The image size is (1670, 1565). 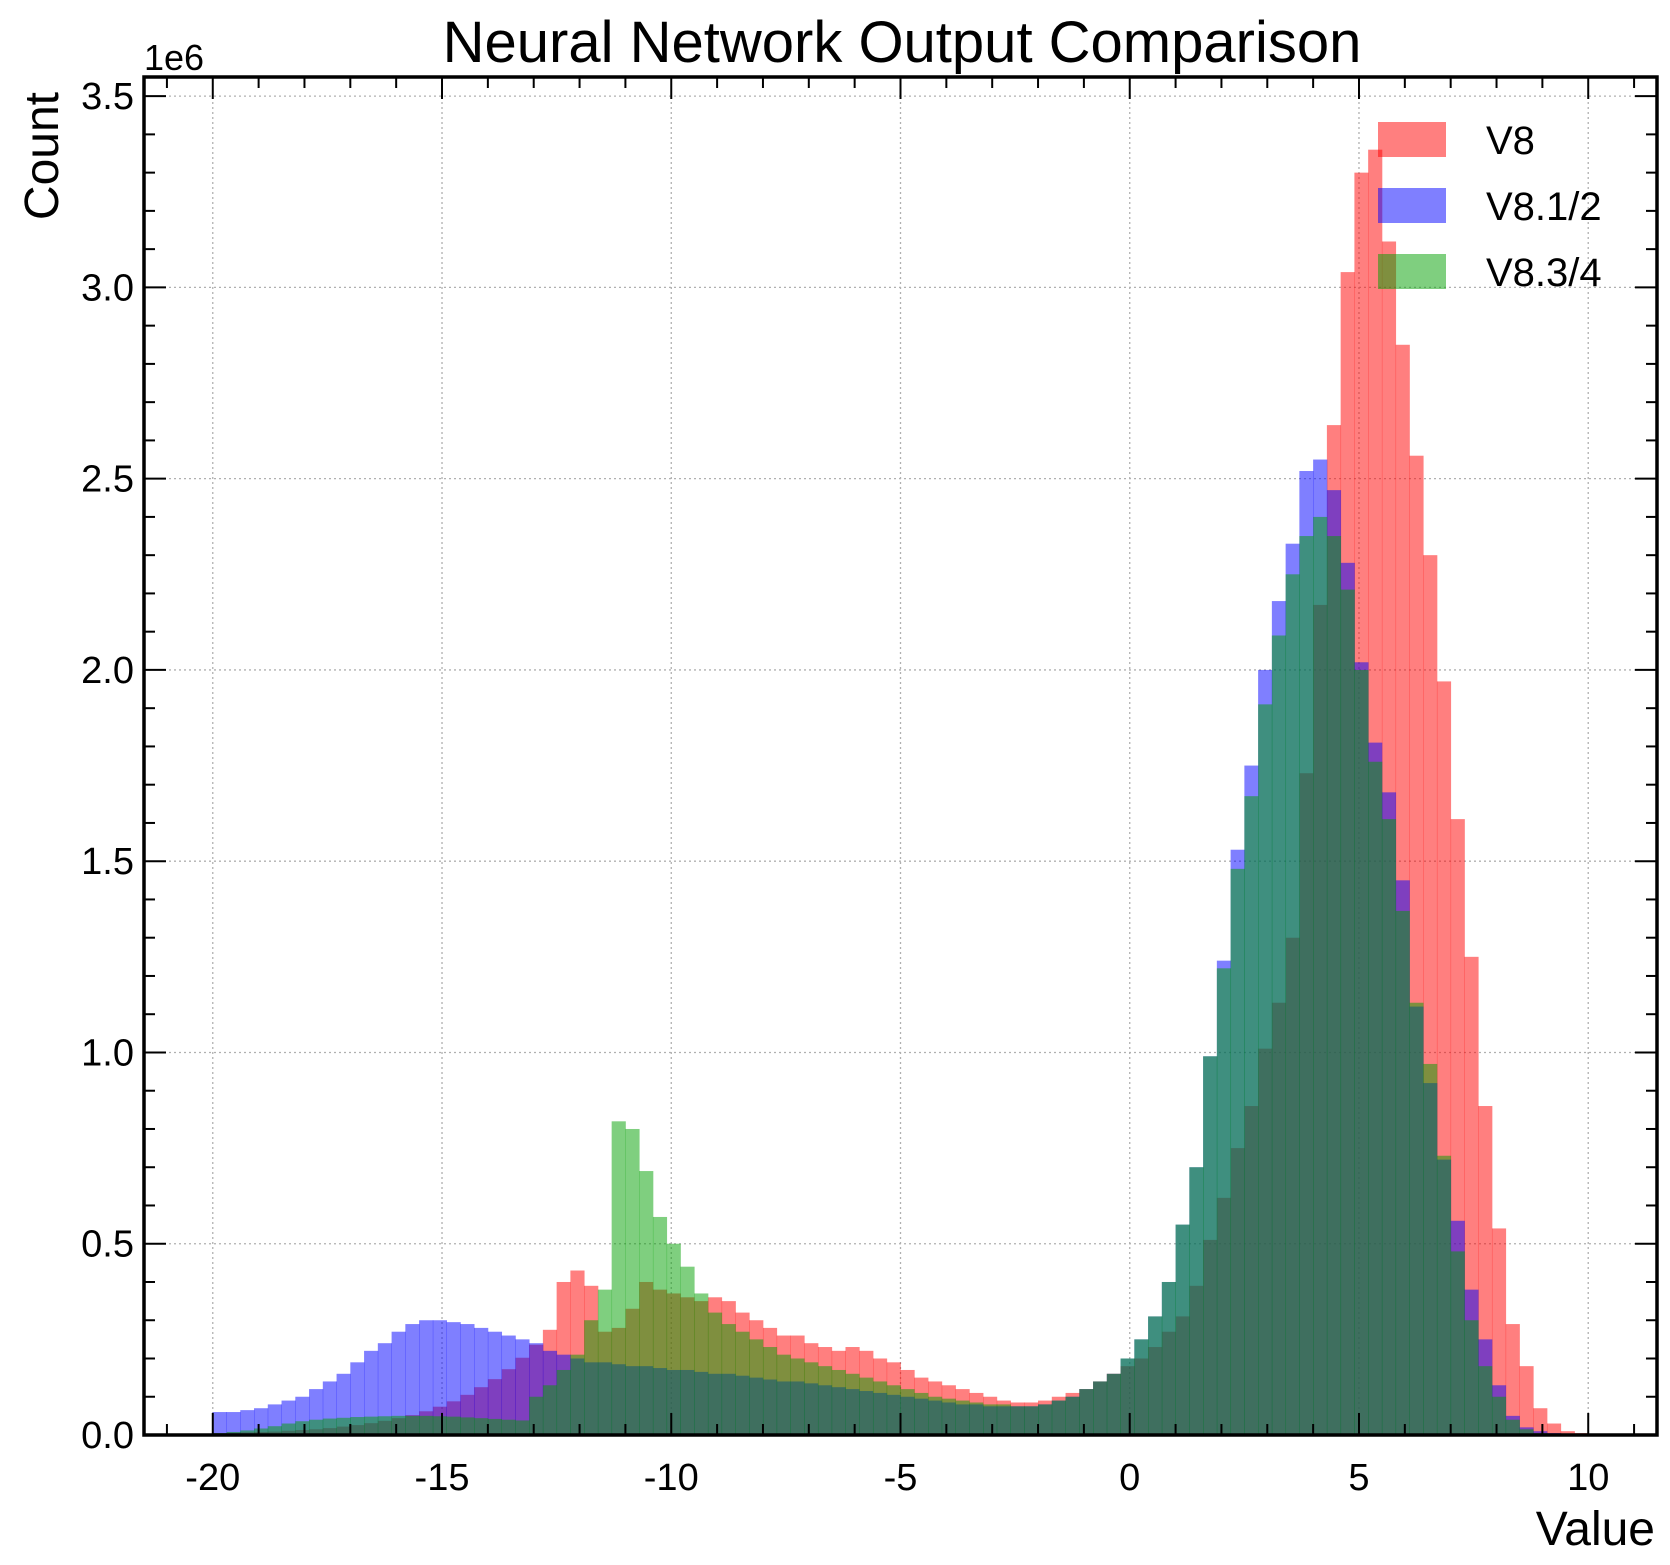 What do you see at coordinates (107, 288) in the screenshot?
I see `y-tick-label: 3.0` at bounding box center [107, 288].